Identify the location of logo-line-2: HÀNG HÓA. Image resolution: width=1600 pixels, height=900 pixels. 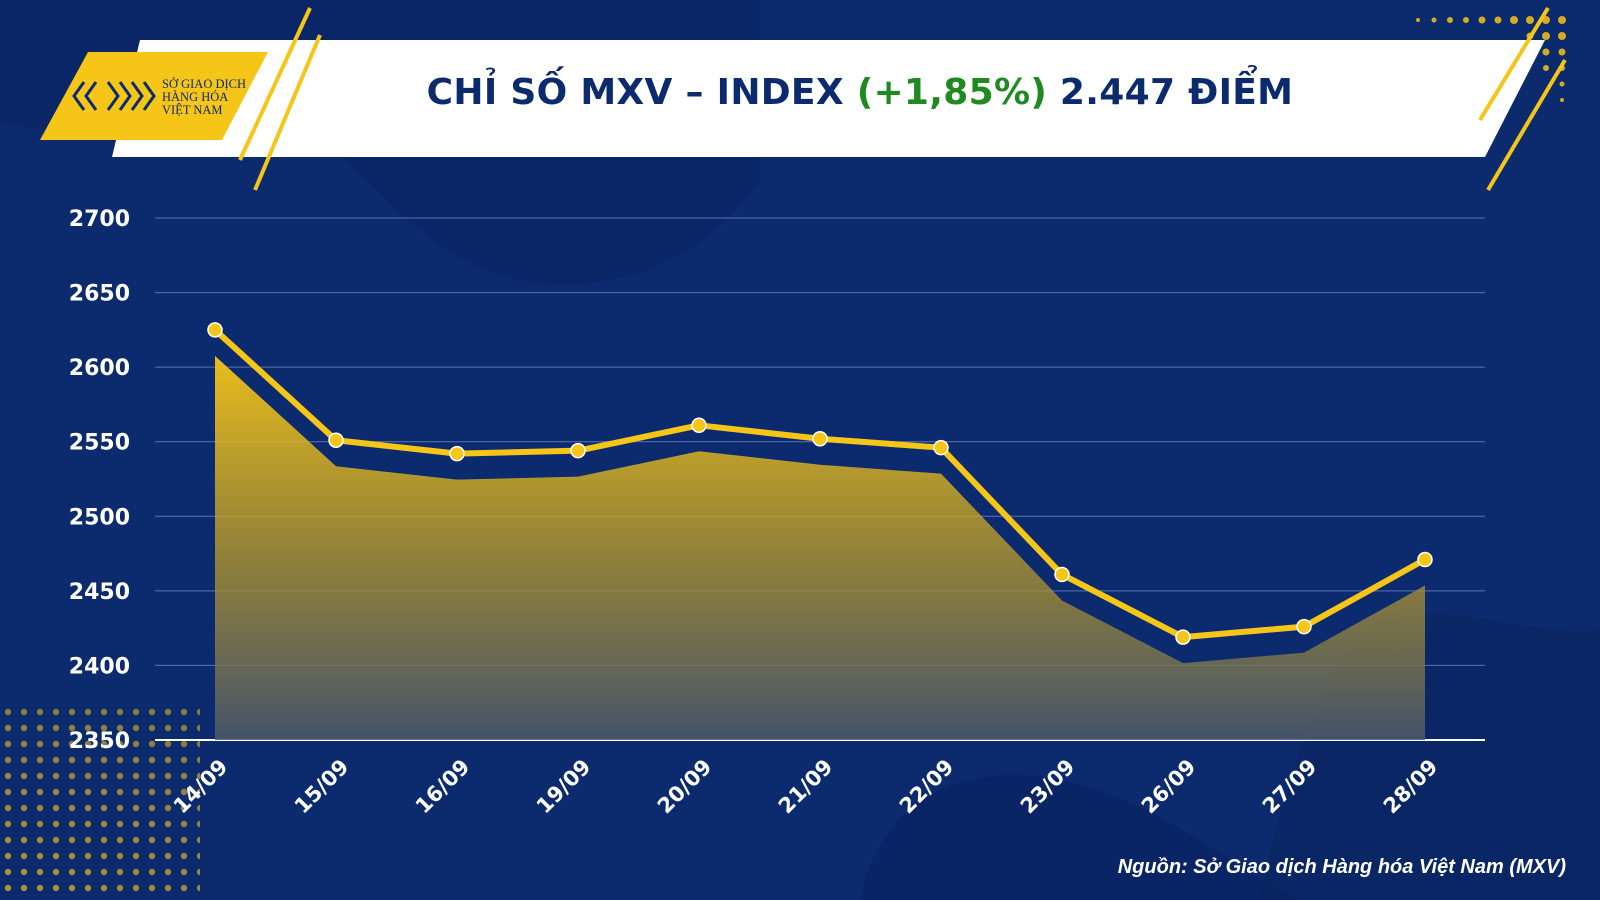
(195, 97).